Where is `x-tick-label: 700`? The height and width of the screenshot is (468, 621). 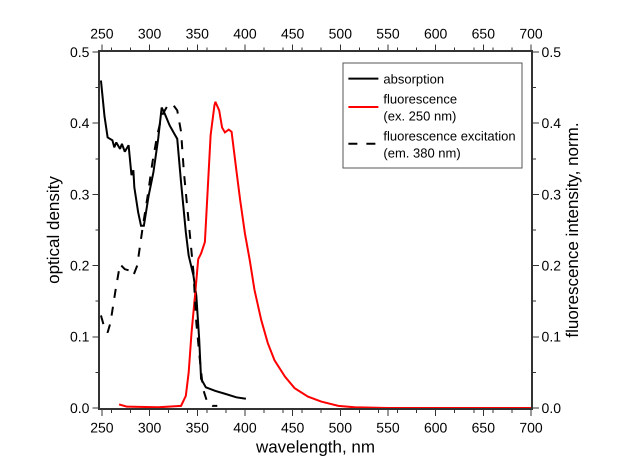
x-tick-label: 700 is located at coordinates (531, 34).